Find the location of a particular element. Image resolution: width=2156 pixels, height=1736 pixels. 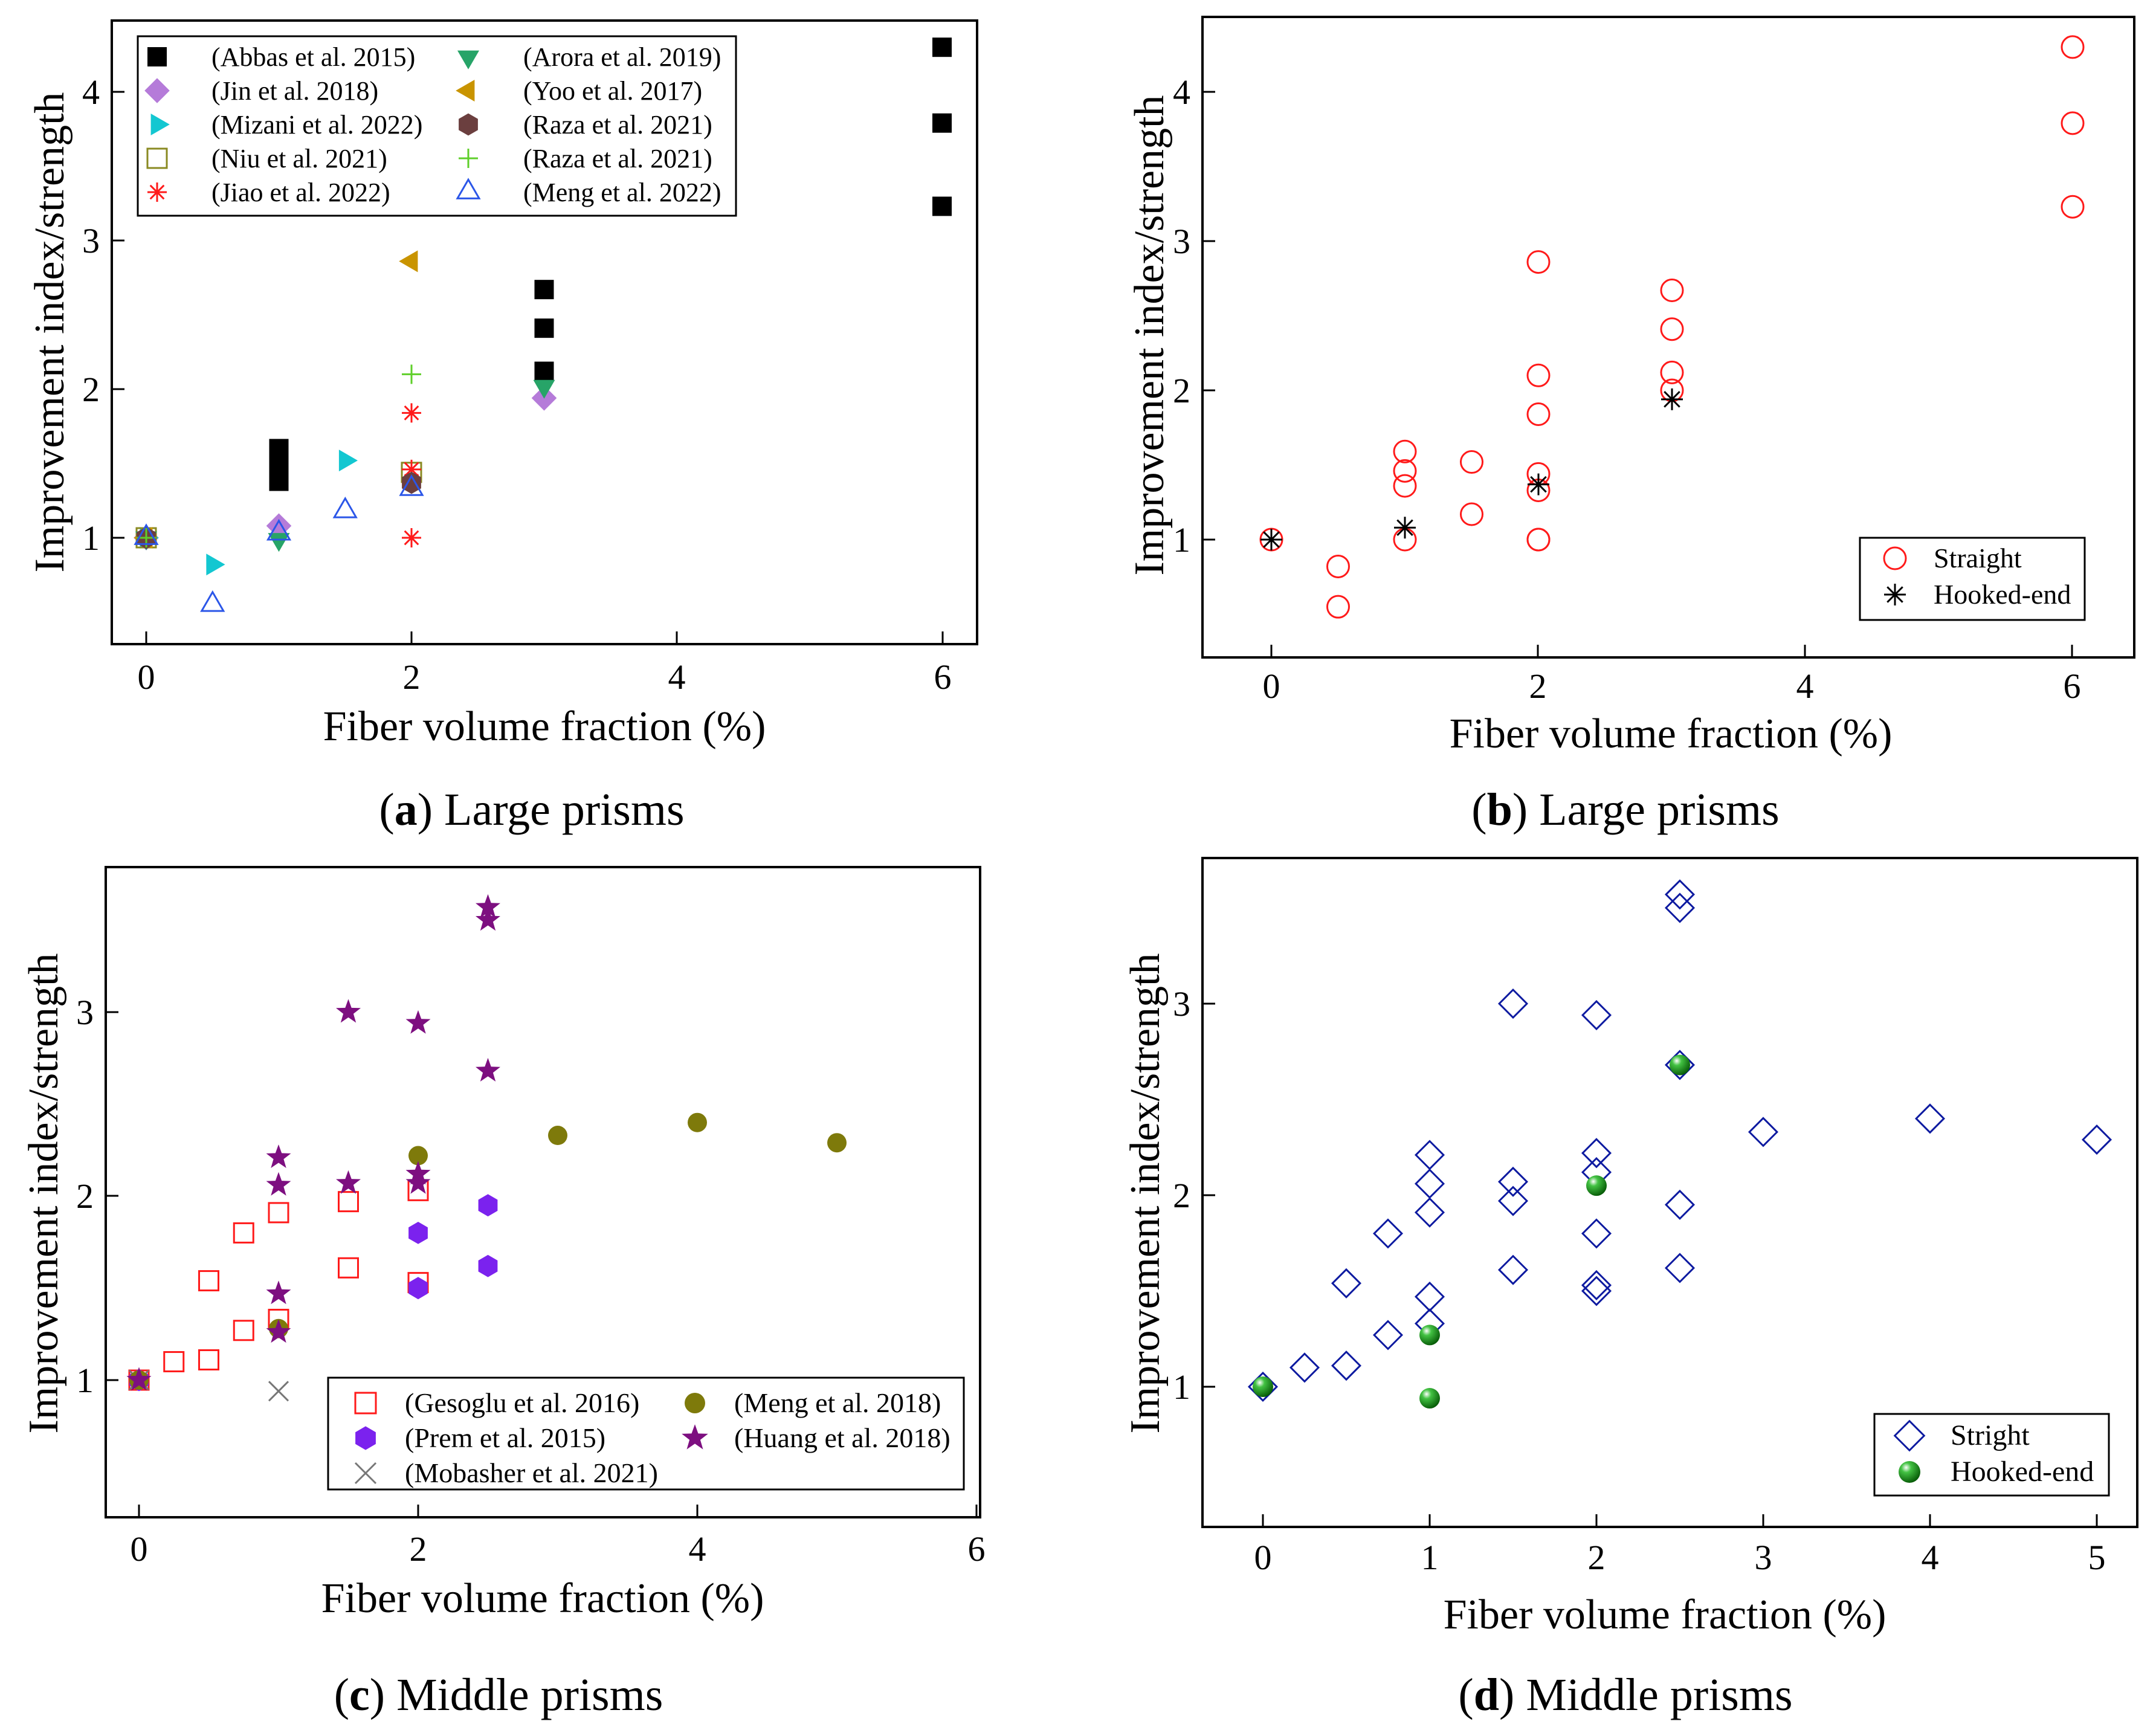

x-tick-label: 0 is located at coordinates (1271, 686).